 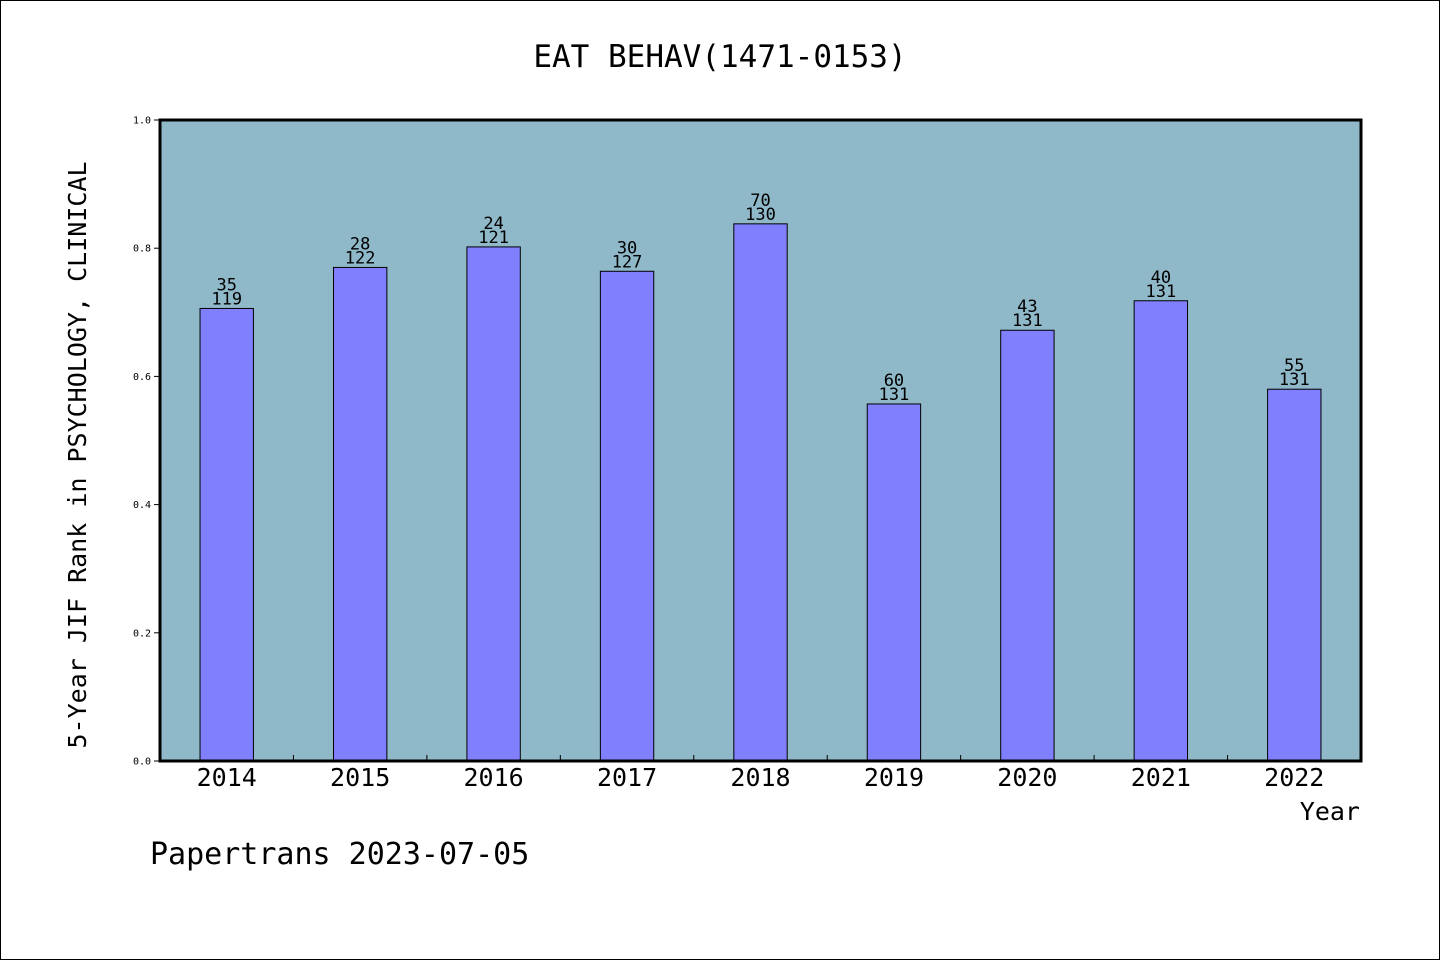 I want to click on bar-2015, so click(x=360, y=514).